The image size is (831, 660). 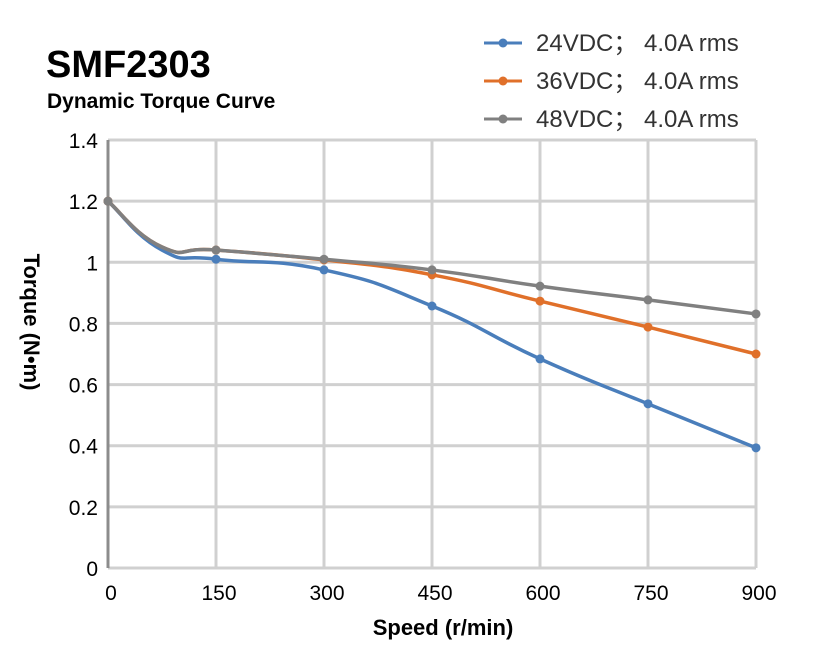 What do you see at coordinates (443, 627) in the screenshot?
I see `x-axis-label: Speed (r/min)` at bounding box center [443, 627].